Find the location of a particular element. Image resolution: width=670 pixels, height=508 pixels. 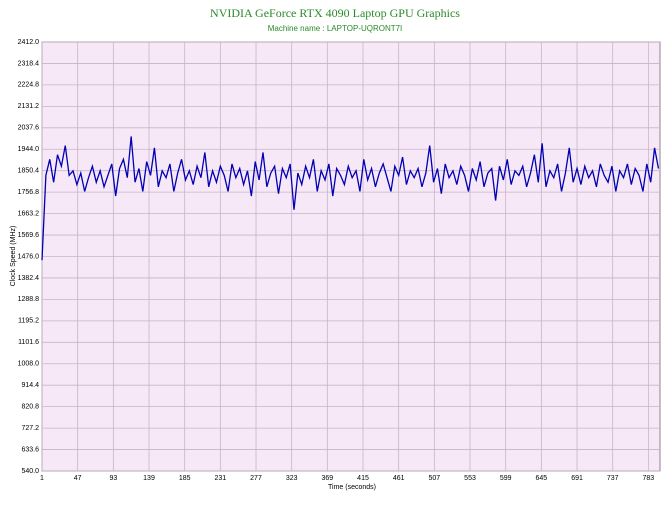

y-tick-label: 1663.2 is located at coordinates (29, 213).